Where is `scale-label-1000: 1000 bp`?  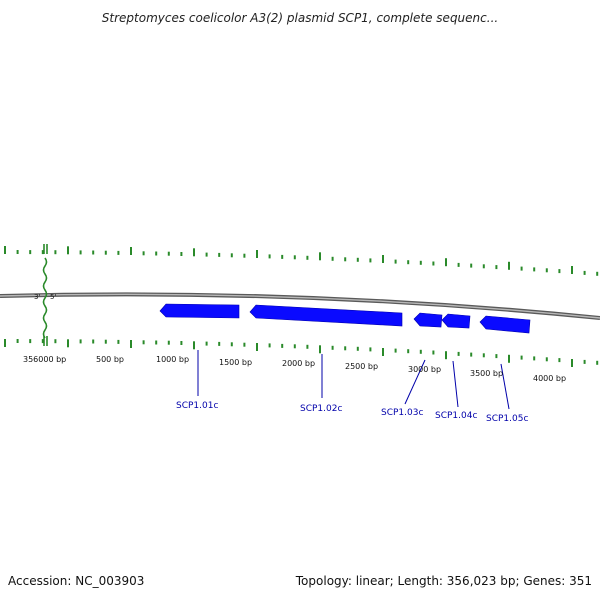 scale-label-1000: 1000 bp is located at coordinates (172, 359).